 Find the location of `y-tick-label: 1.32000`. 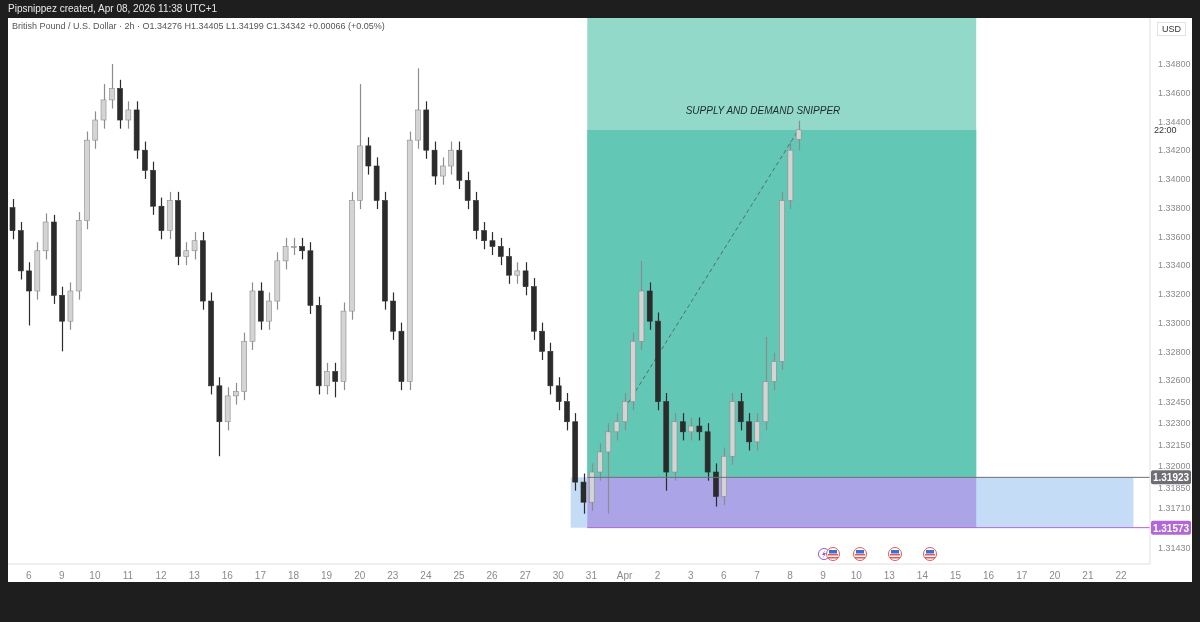

y-tick-label: 1.32000 is located at coordinates (1174, 466).